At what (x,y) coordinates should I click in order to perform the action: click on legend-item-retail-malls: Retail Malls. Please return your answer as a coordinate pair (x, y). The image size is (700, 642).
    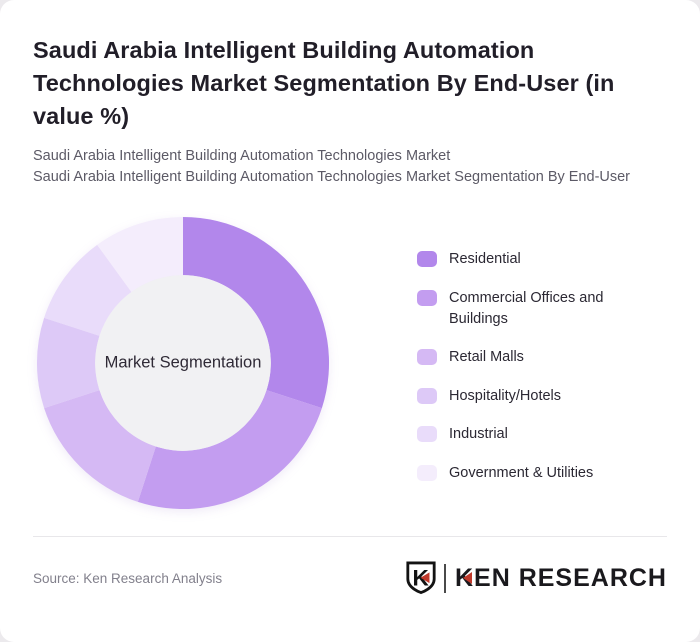
    Looking at the image, I should click on (525, 357).